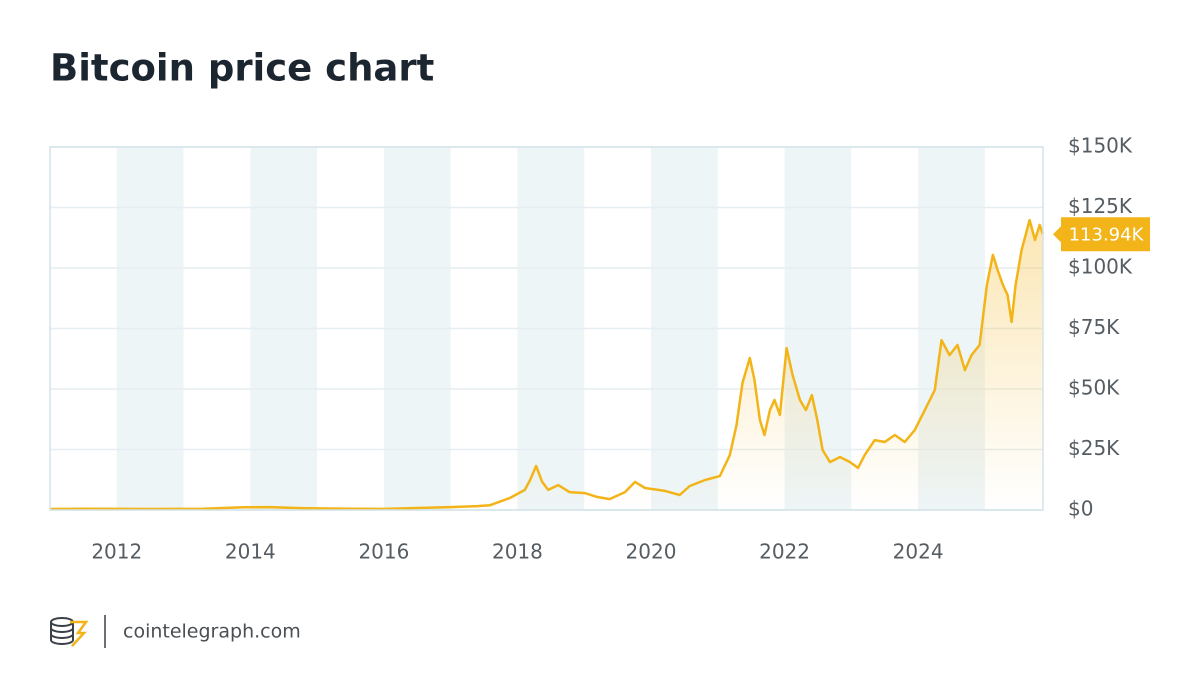 Image resolution: width=1200 pixels, height=698 pixels. I want to click on price-tag, so click(1101, 234).